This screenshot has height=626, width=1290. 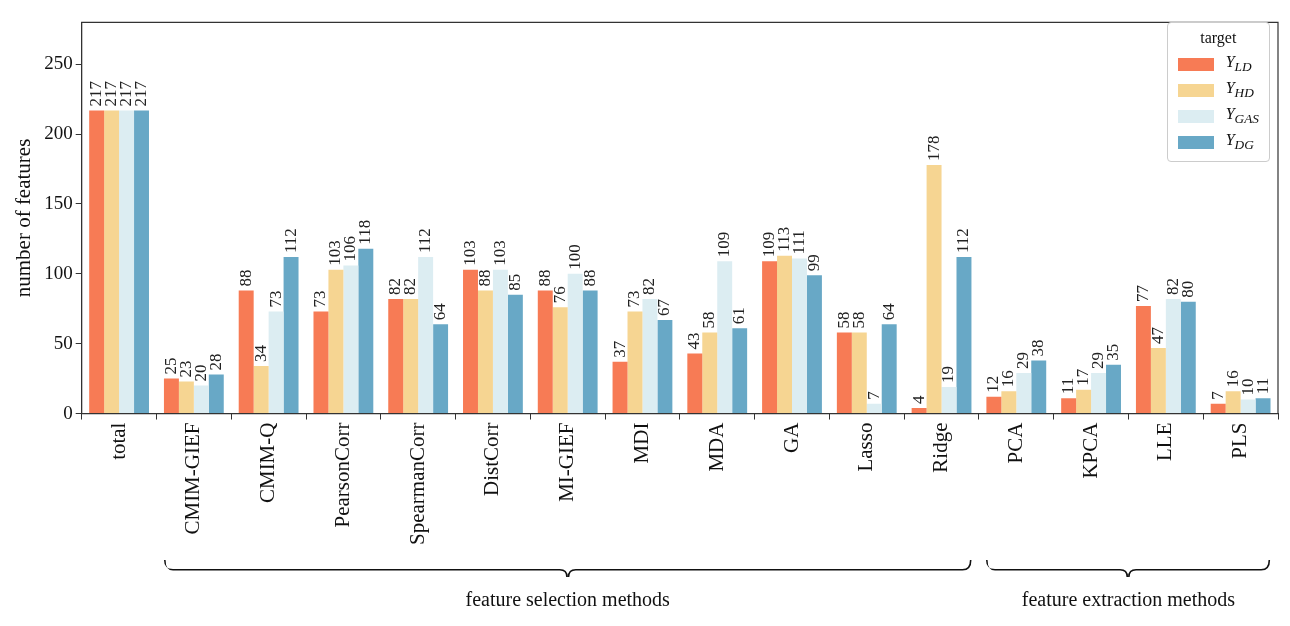 I want to click on y-tick-label: 0, so click(x=68, y=412).